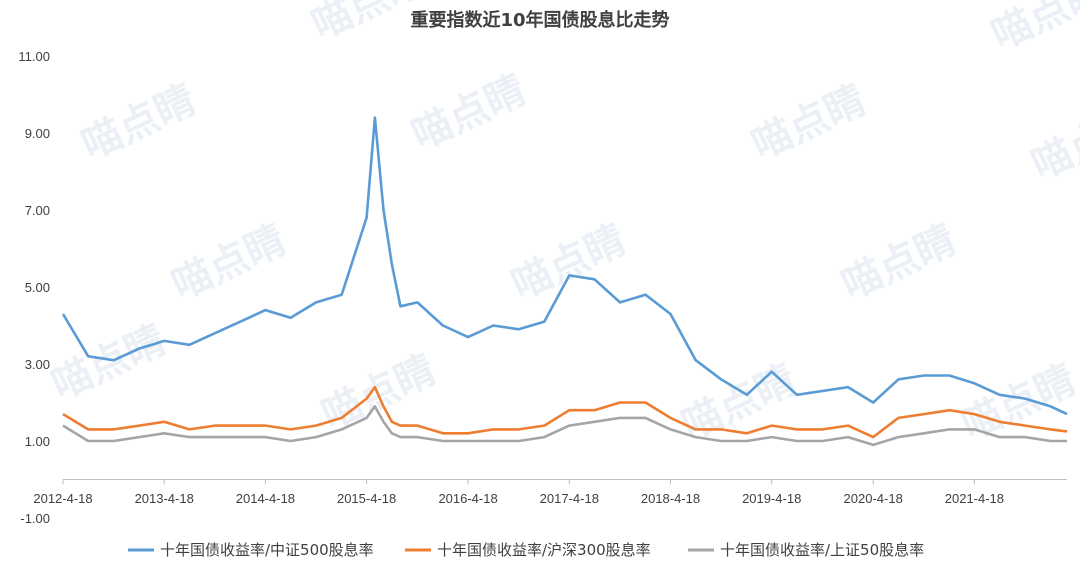 This screenshot has height=575, width=1080. I want to click on y-tick-label: 1.00, so click(37, 441).